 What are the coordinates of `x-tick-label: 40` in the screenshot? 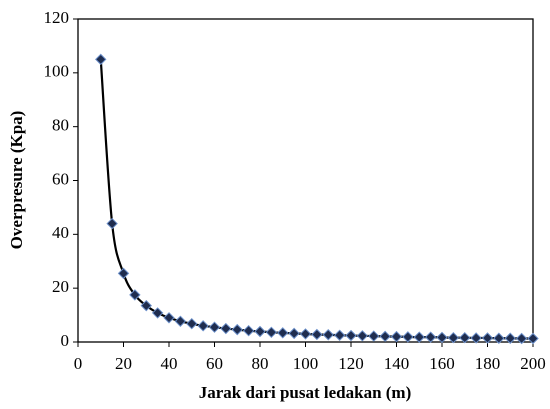 It's located at (169, 363).